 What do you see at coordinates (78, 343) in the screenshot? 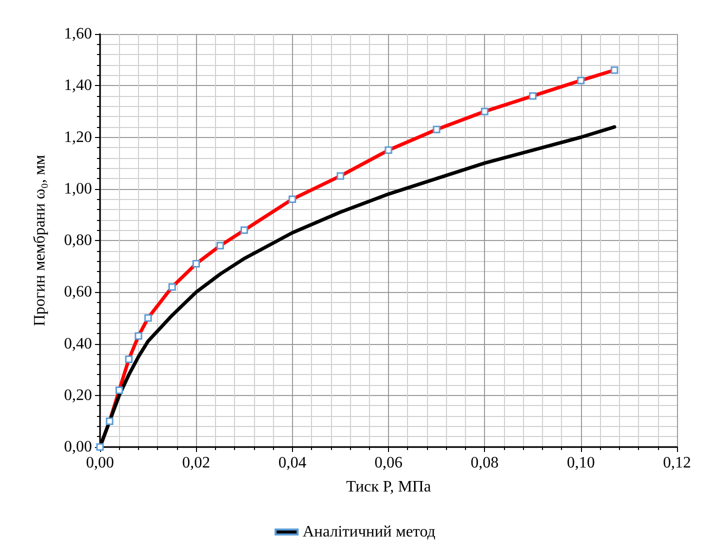
I see `y-tick-label: 0,40` at bounding box center [78, 343].